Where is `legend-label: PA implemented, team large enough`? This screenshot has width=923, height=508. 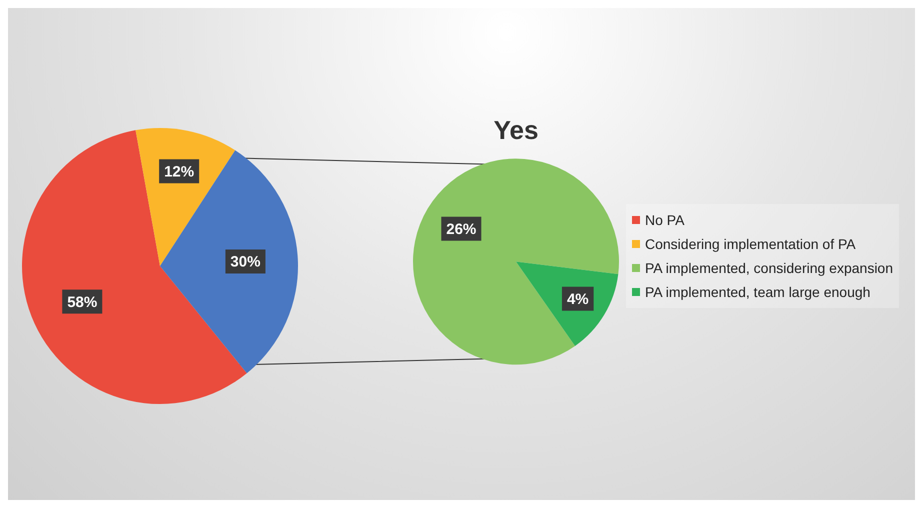
legend-label: PA implemented, team large enough is located at coordinates (757, 292).